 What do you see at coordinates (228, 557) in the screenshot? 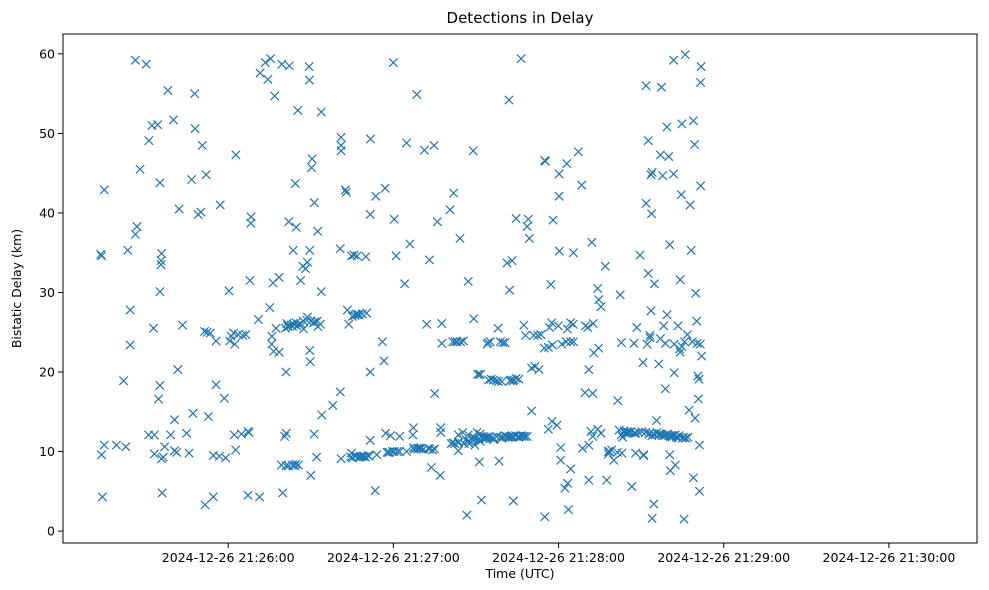
I see `x-tick-label: 2024-12-26 21:26:00` at bounding box center [228, 557].